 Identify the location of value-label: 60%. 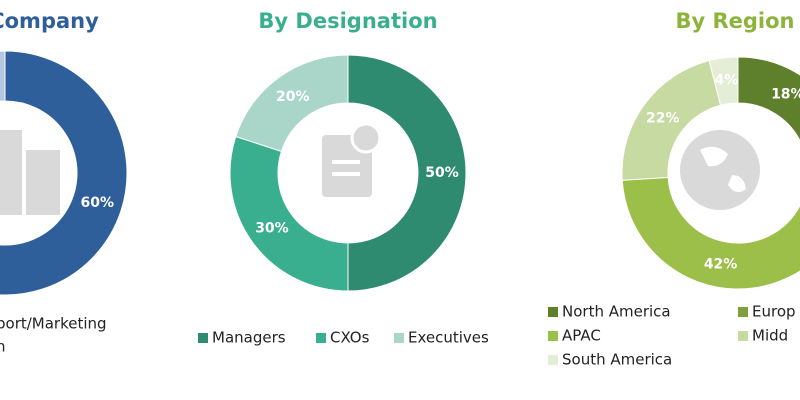
(97, 203).